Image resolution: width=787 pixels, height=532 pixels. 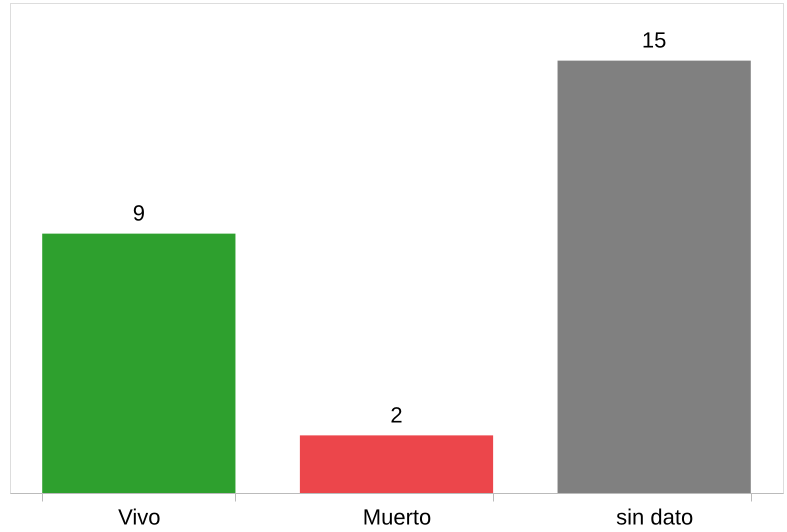 What do you see at coordinates (138, 213) in the screenshot?
I see `data-label: 9` at bounding box center [138, 213].